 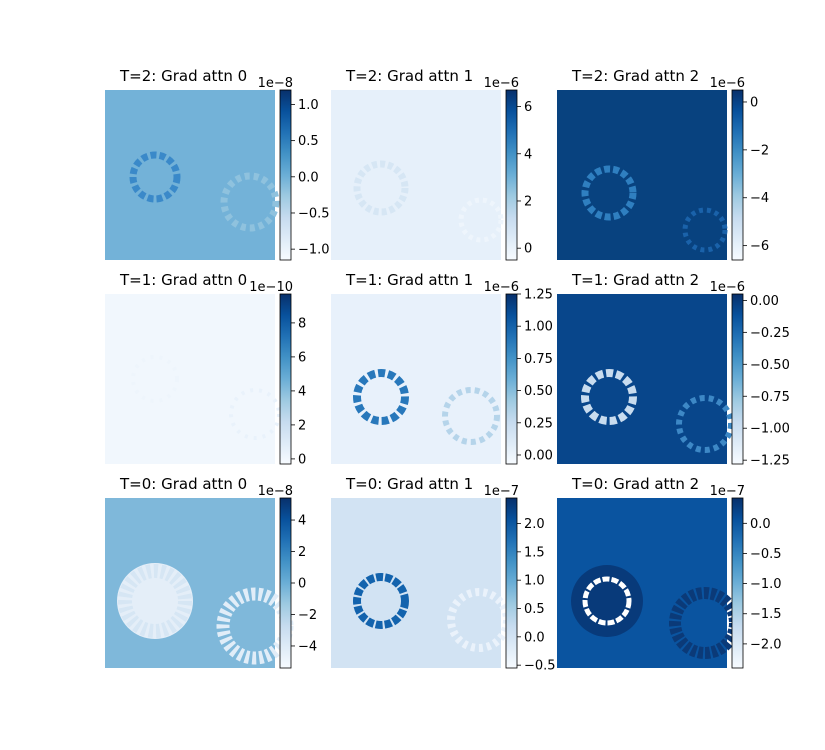 What do you see at coordinates (635, 280) in the screenshot?
I see `panel-title: T=1: Grad attn 2` at bounding box center [635, 280].